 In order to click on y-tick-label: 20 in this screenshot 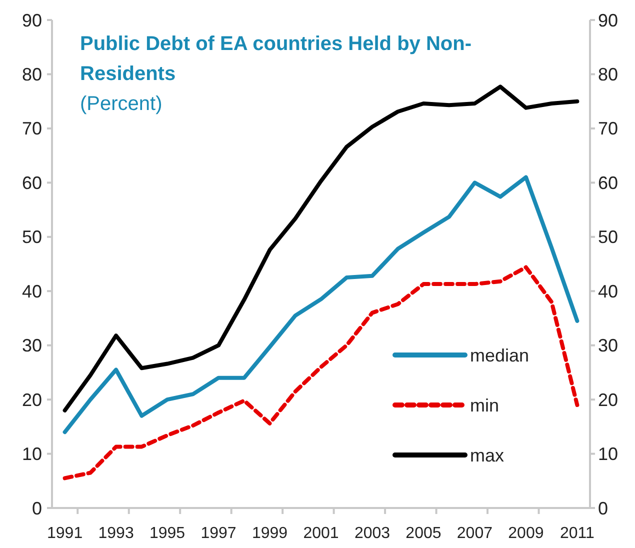, I will do `click(32, 400)`.